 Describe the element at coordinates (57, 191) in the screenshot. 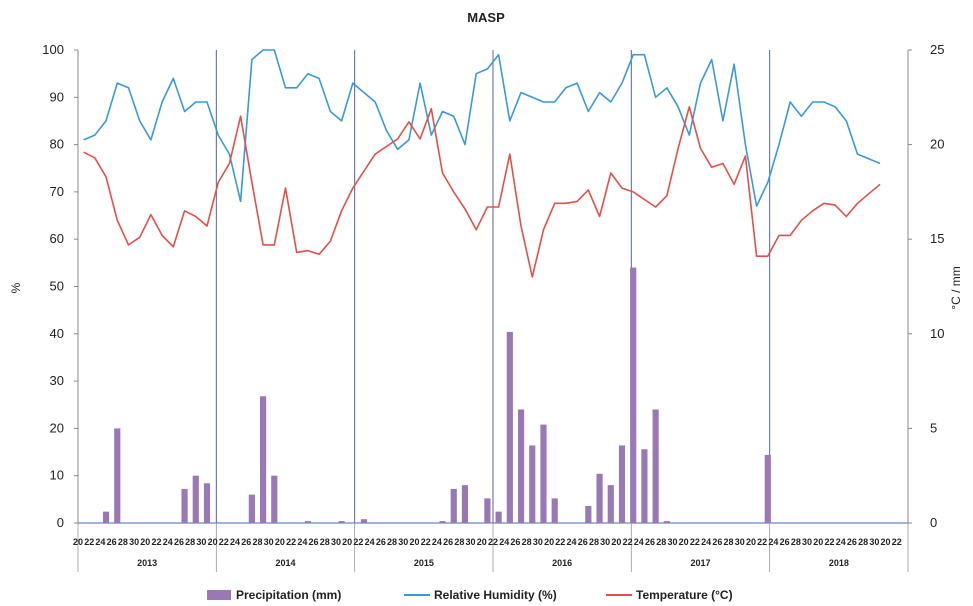

I see `y-left-tick-label: 70` at that location.